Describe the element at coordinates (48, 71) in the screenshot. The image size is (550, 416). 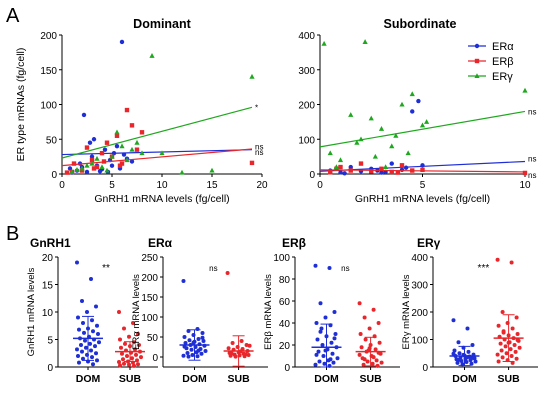
I see `y-tick-label: 150` at that location.